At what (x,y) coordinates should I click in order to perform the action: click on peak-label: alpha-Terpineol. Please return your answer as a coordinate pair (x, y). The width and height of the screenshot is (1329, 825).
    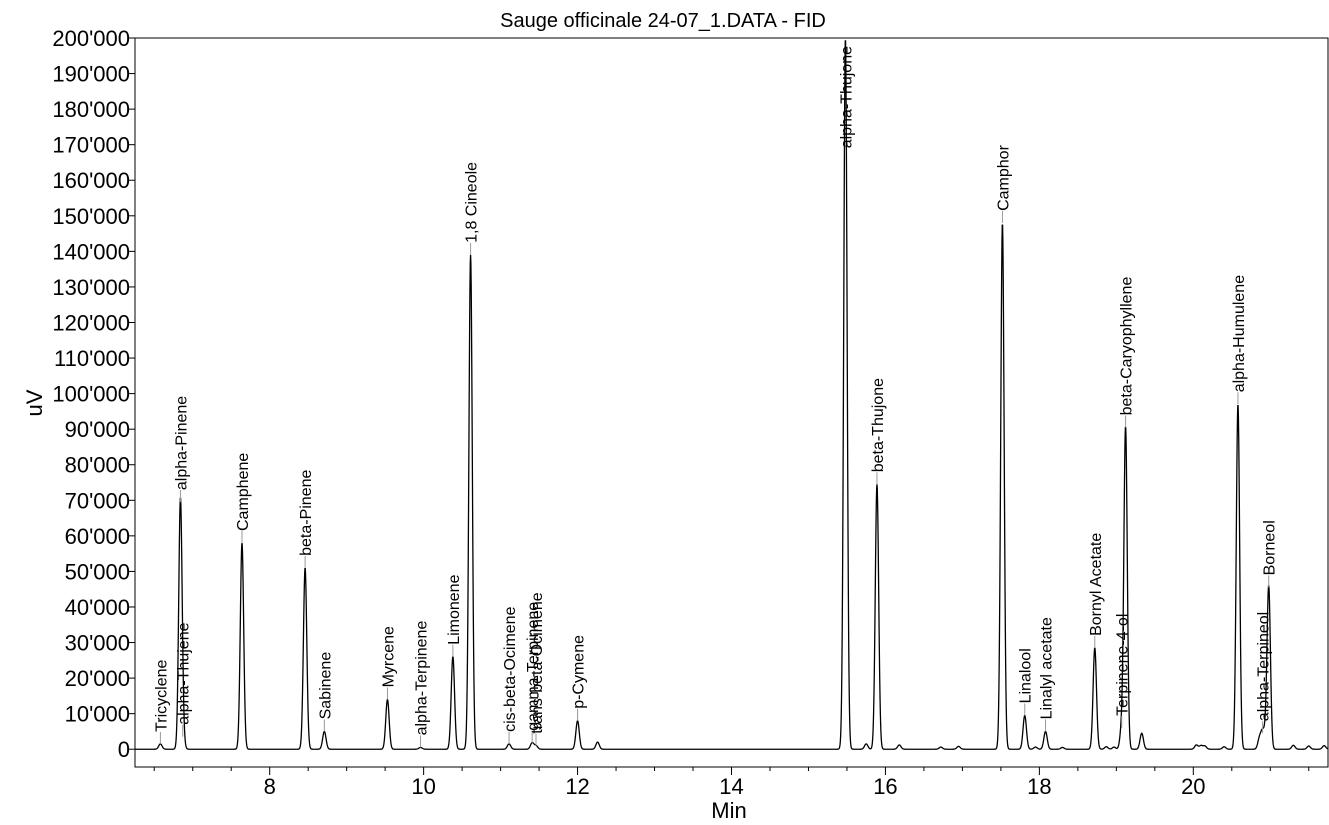
    Looking at the image, I should click on (1264, 666).